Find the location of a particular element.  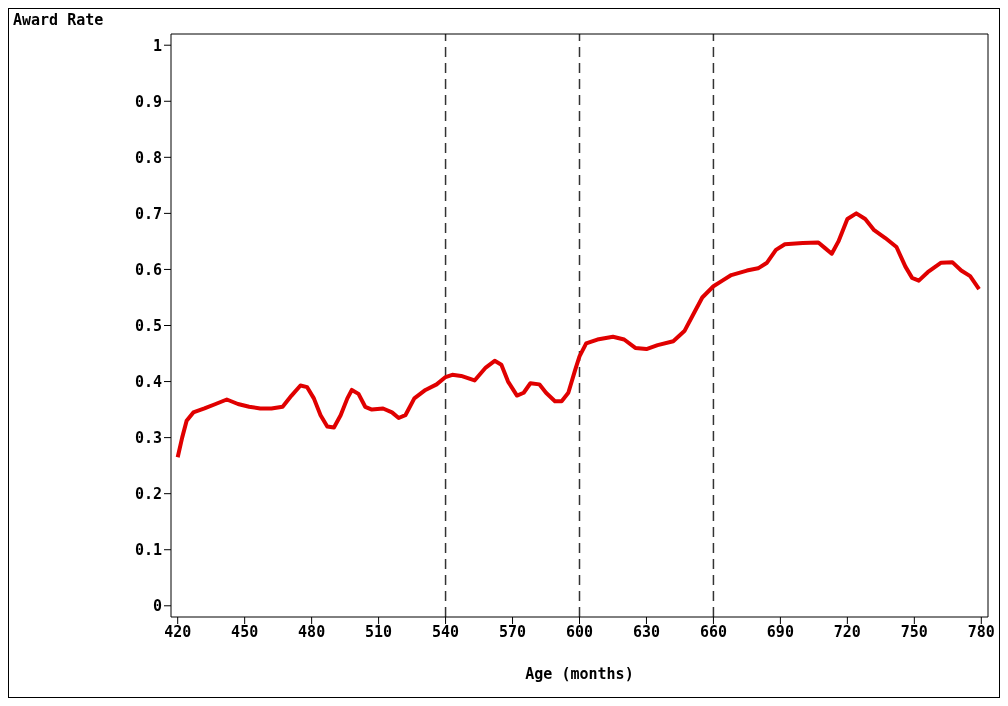

x-tick-label: 660 is located at coordinates (713, 631).